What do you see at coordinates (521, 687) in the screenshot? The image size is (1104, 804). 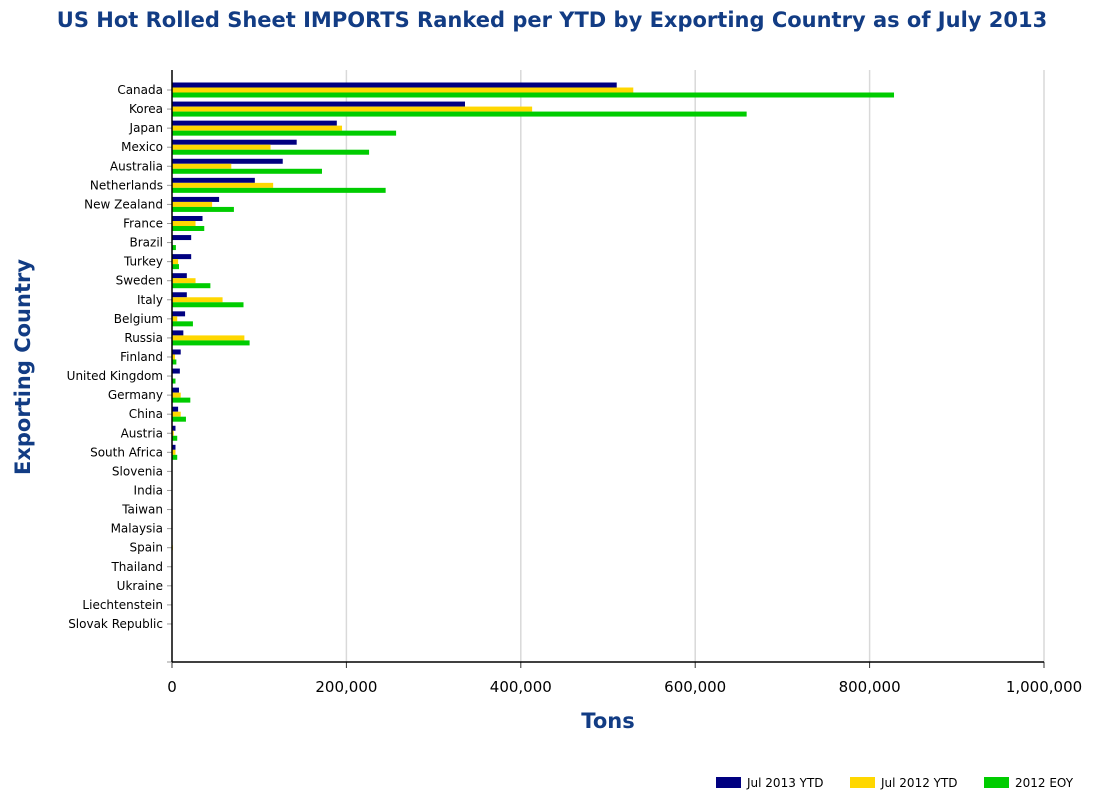 I see `x-tick-label: 400,000` at bounding box center [521, 687].